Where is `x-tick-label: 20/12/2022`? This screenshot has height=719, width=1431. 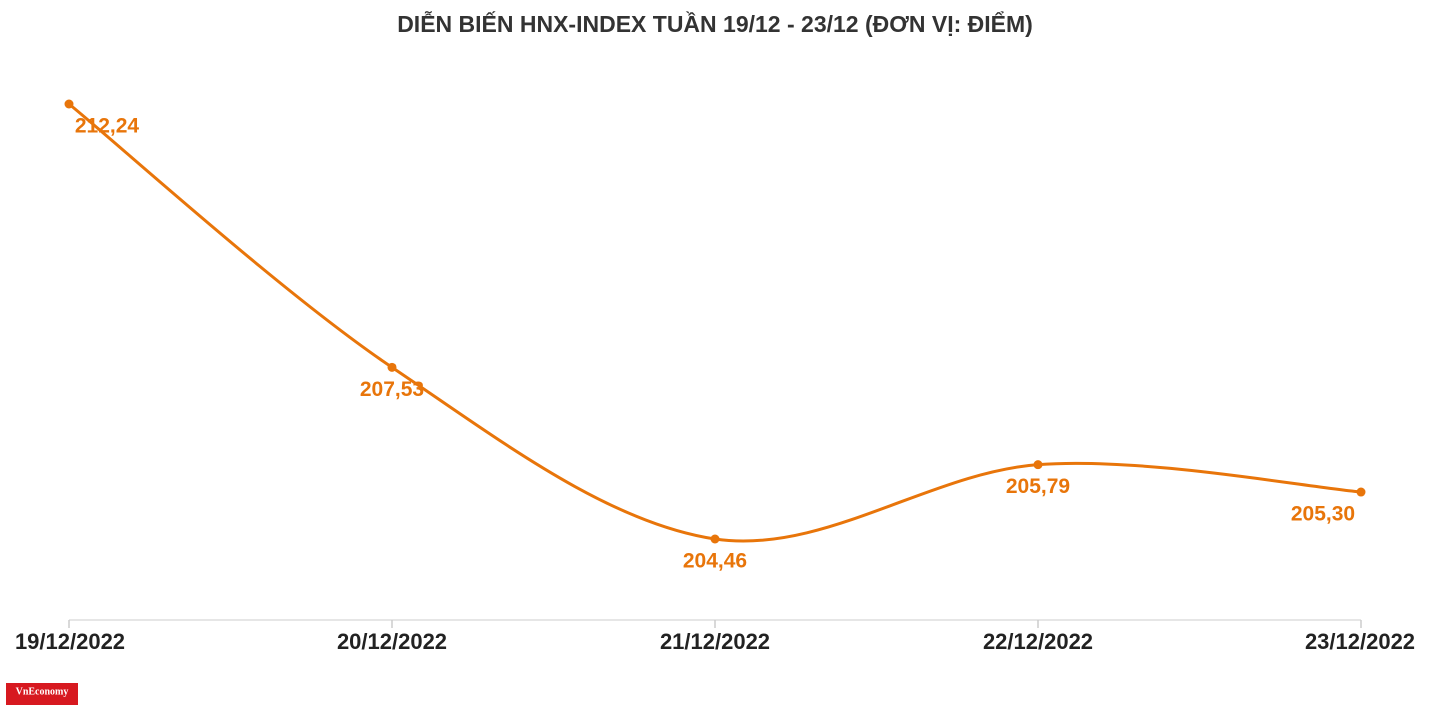
x-tick-label: 20/12/2022 is located at coordinates (392, 641).